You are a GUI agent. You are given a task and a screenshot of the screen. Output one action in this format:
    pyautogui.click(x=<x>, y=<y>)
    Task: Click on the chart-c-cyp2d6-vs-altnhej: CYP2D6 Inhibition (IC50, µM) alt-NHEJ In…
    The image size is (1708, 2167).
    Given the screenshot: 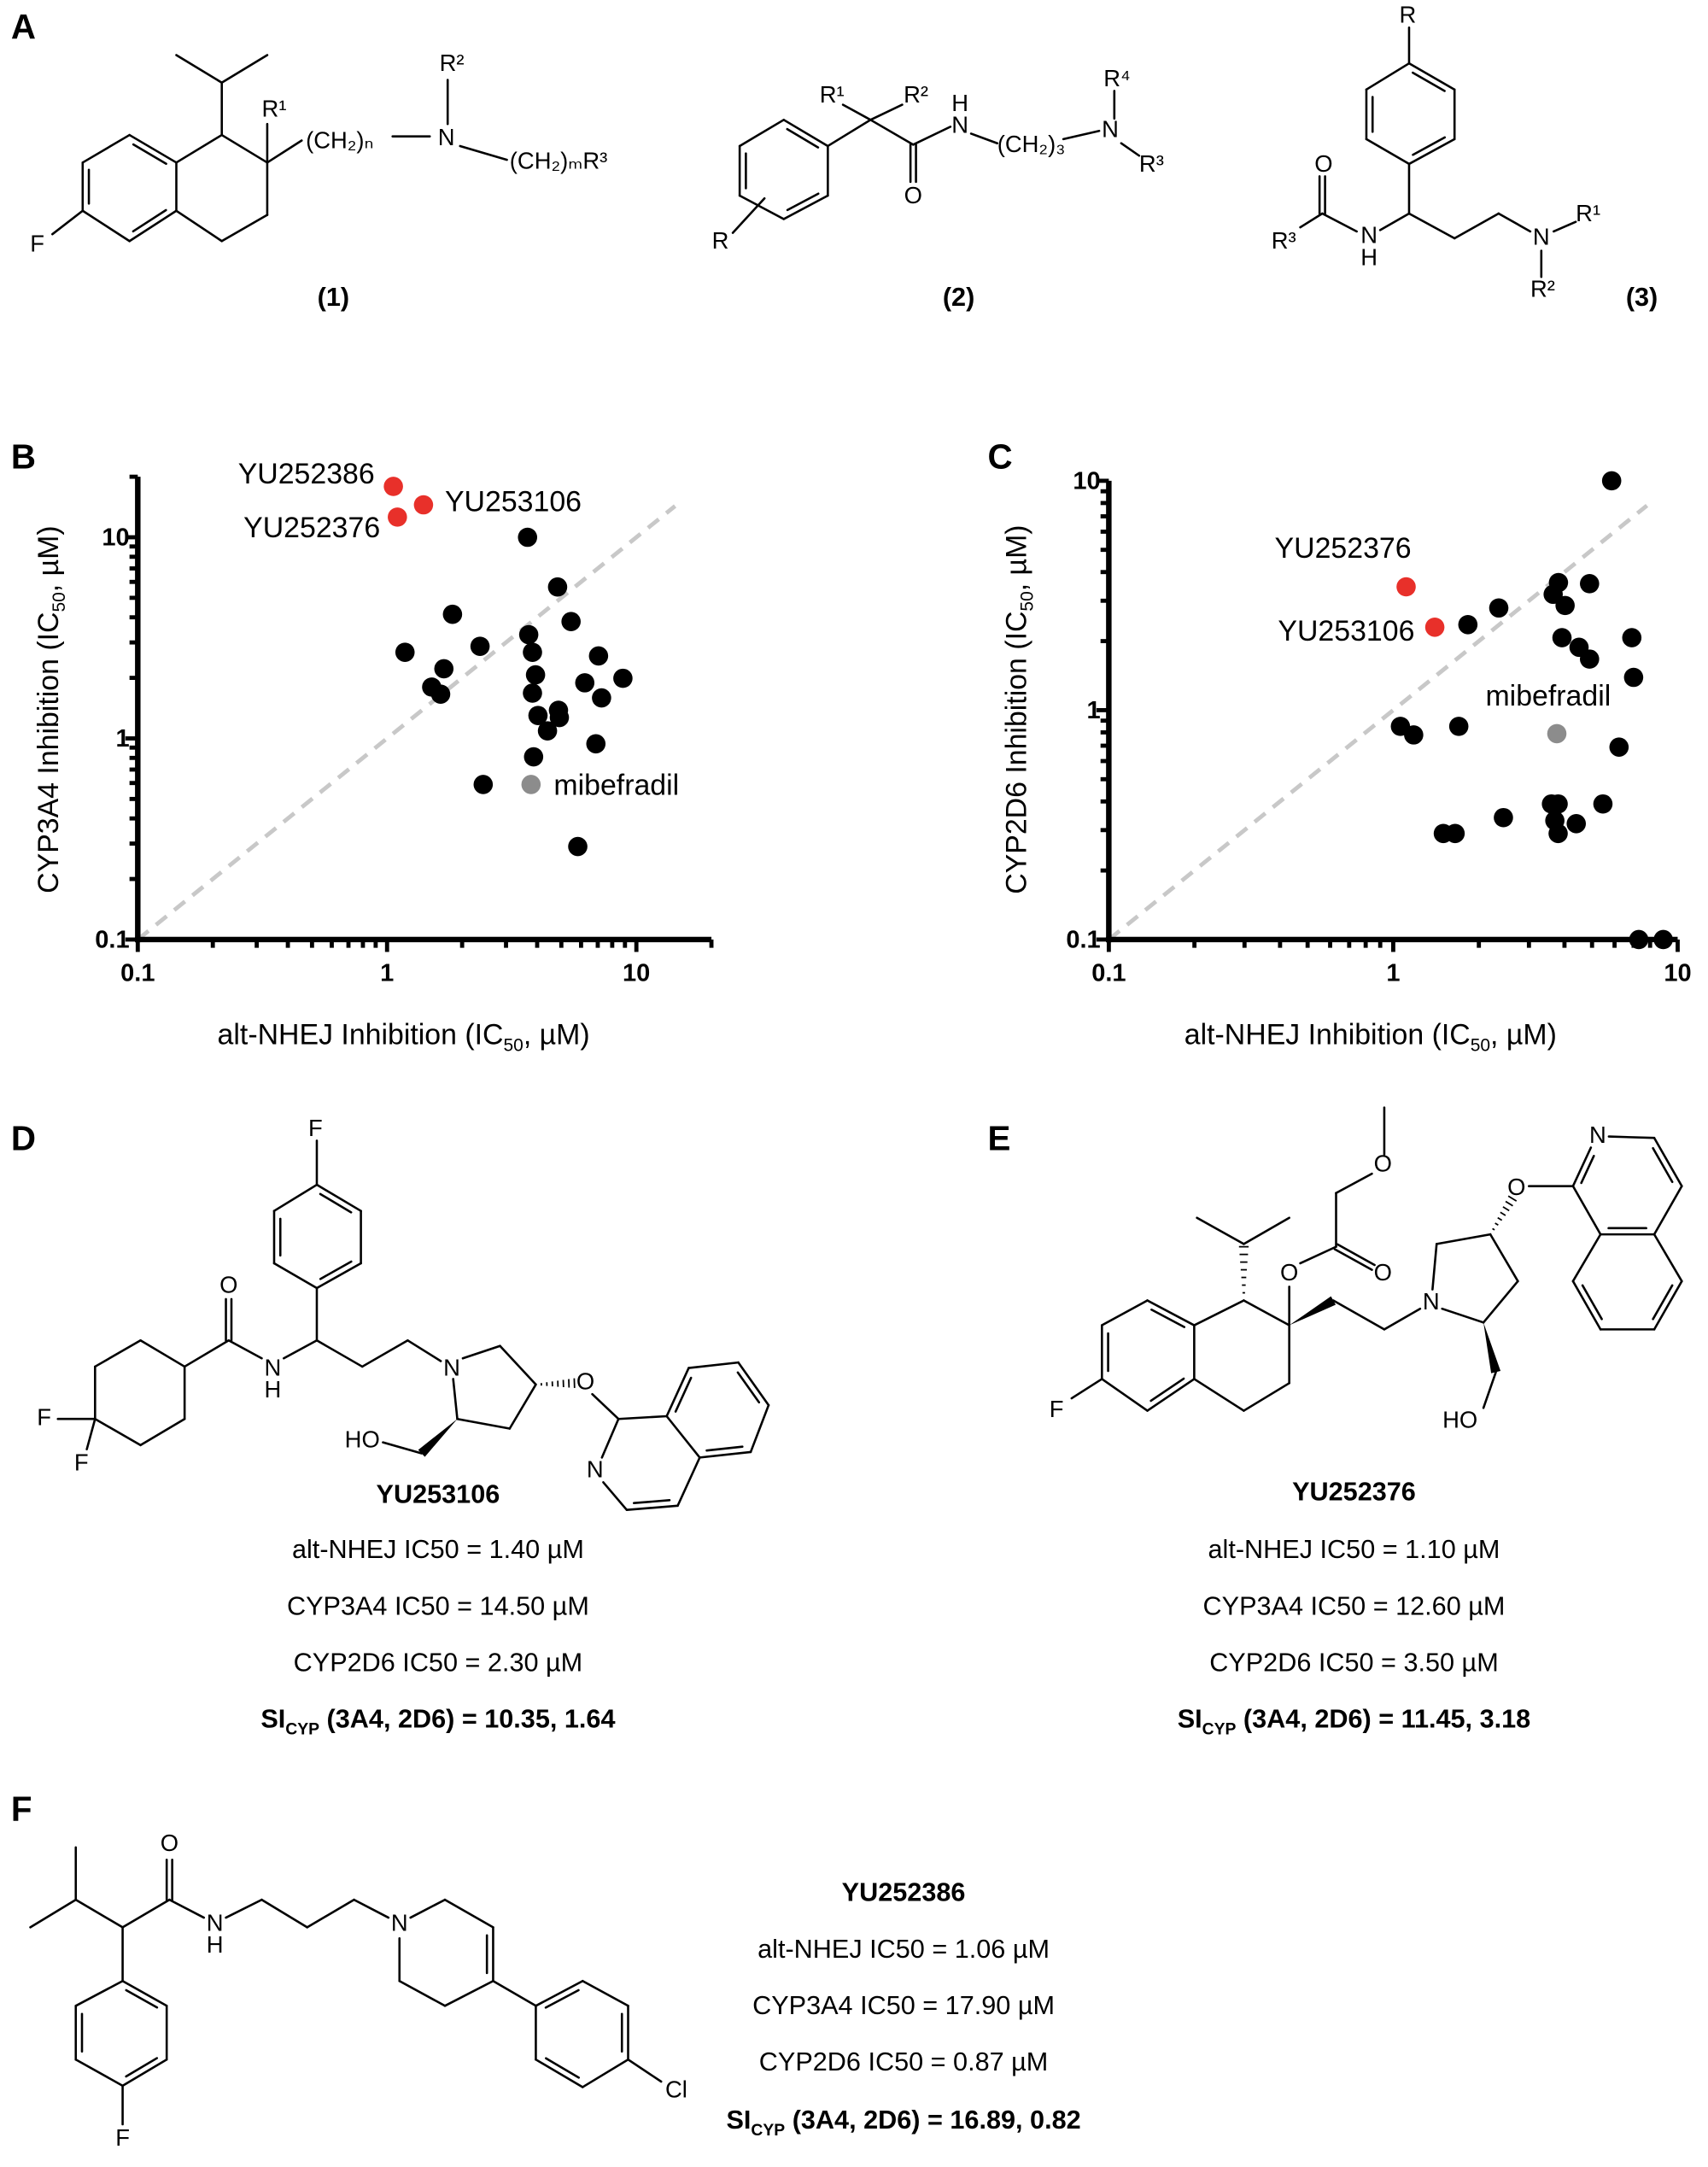 What is the action you would take?
    pyautogui.click(x=1346, y=762)
    